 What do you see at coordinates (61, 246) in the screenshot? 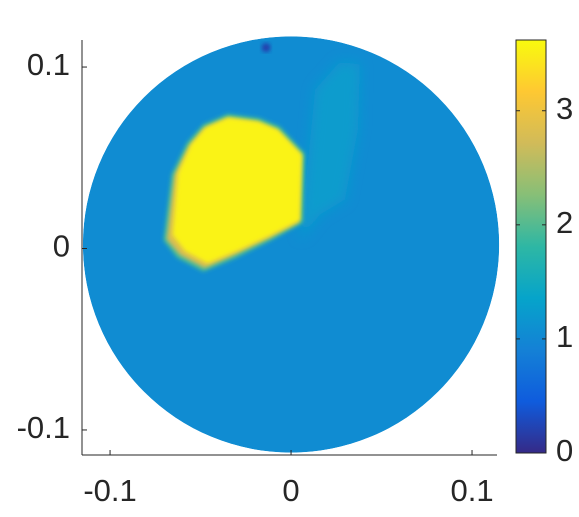
I see `y-tick-label: 0` at bounding box center [61, 246].